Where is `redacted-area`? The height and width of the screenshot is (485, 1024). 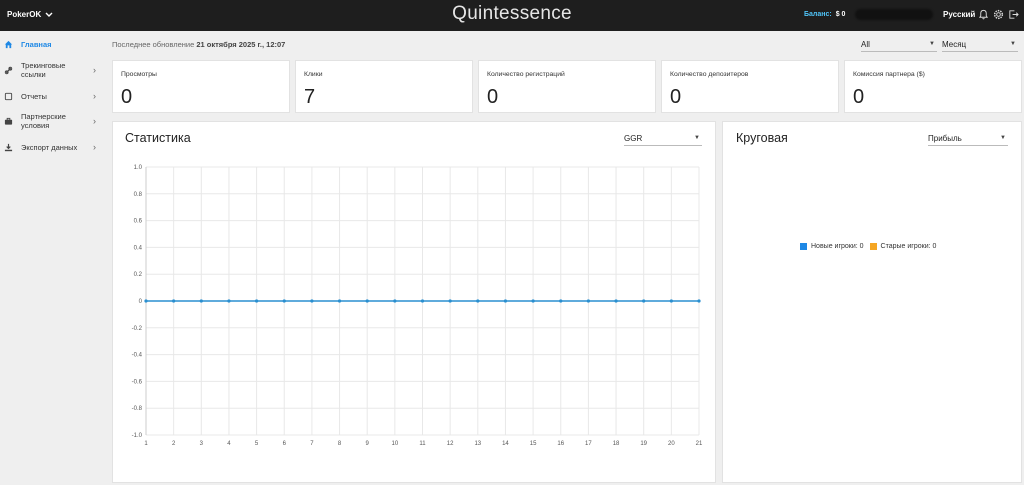
redacted-area is located at coordinates (894, 14).